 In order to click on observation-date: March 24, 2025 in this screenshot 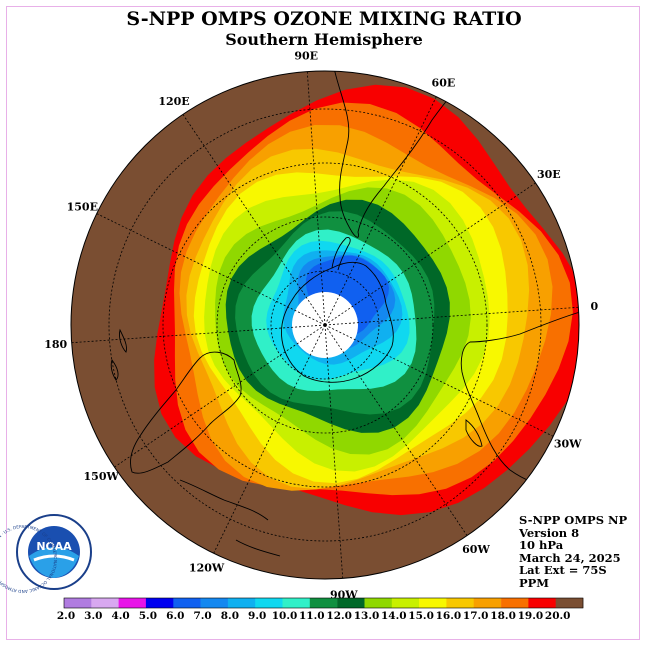, I will do `click(570, 557)`.